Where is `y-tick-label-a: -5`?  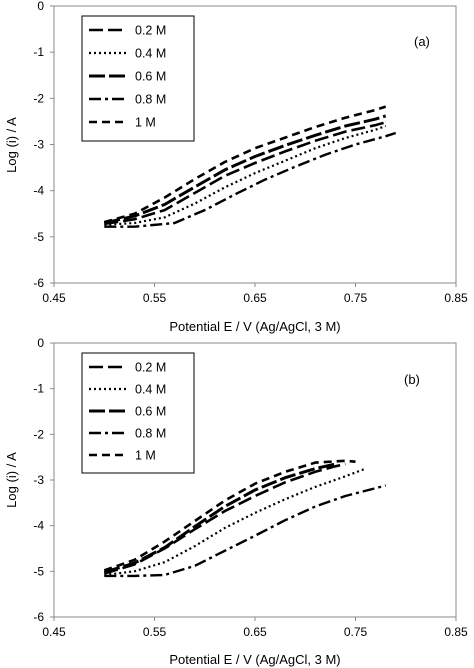 y-tick-label-a: -5 is located at coordinates (38, 237).